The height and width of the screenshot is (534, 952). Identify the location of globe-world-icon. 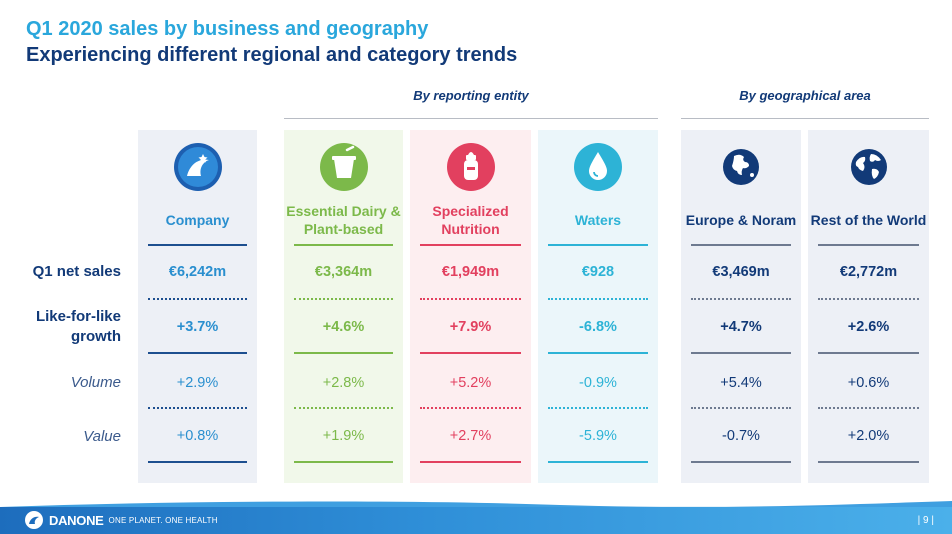
(868, 167).